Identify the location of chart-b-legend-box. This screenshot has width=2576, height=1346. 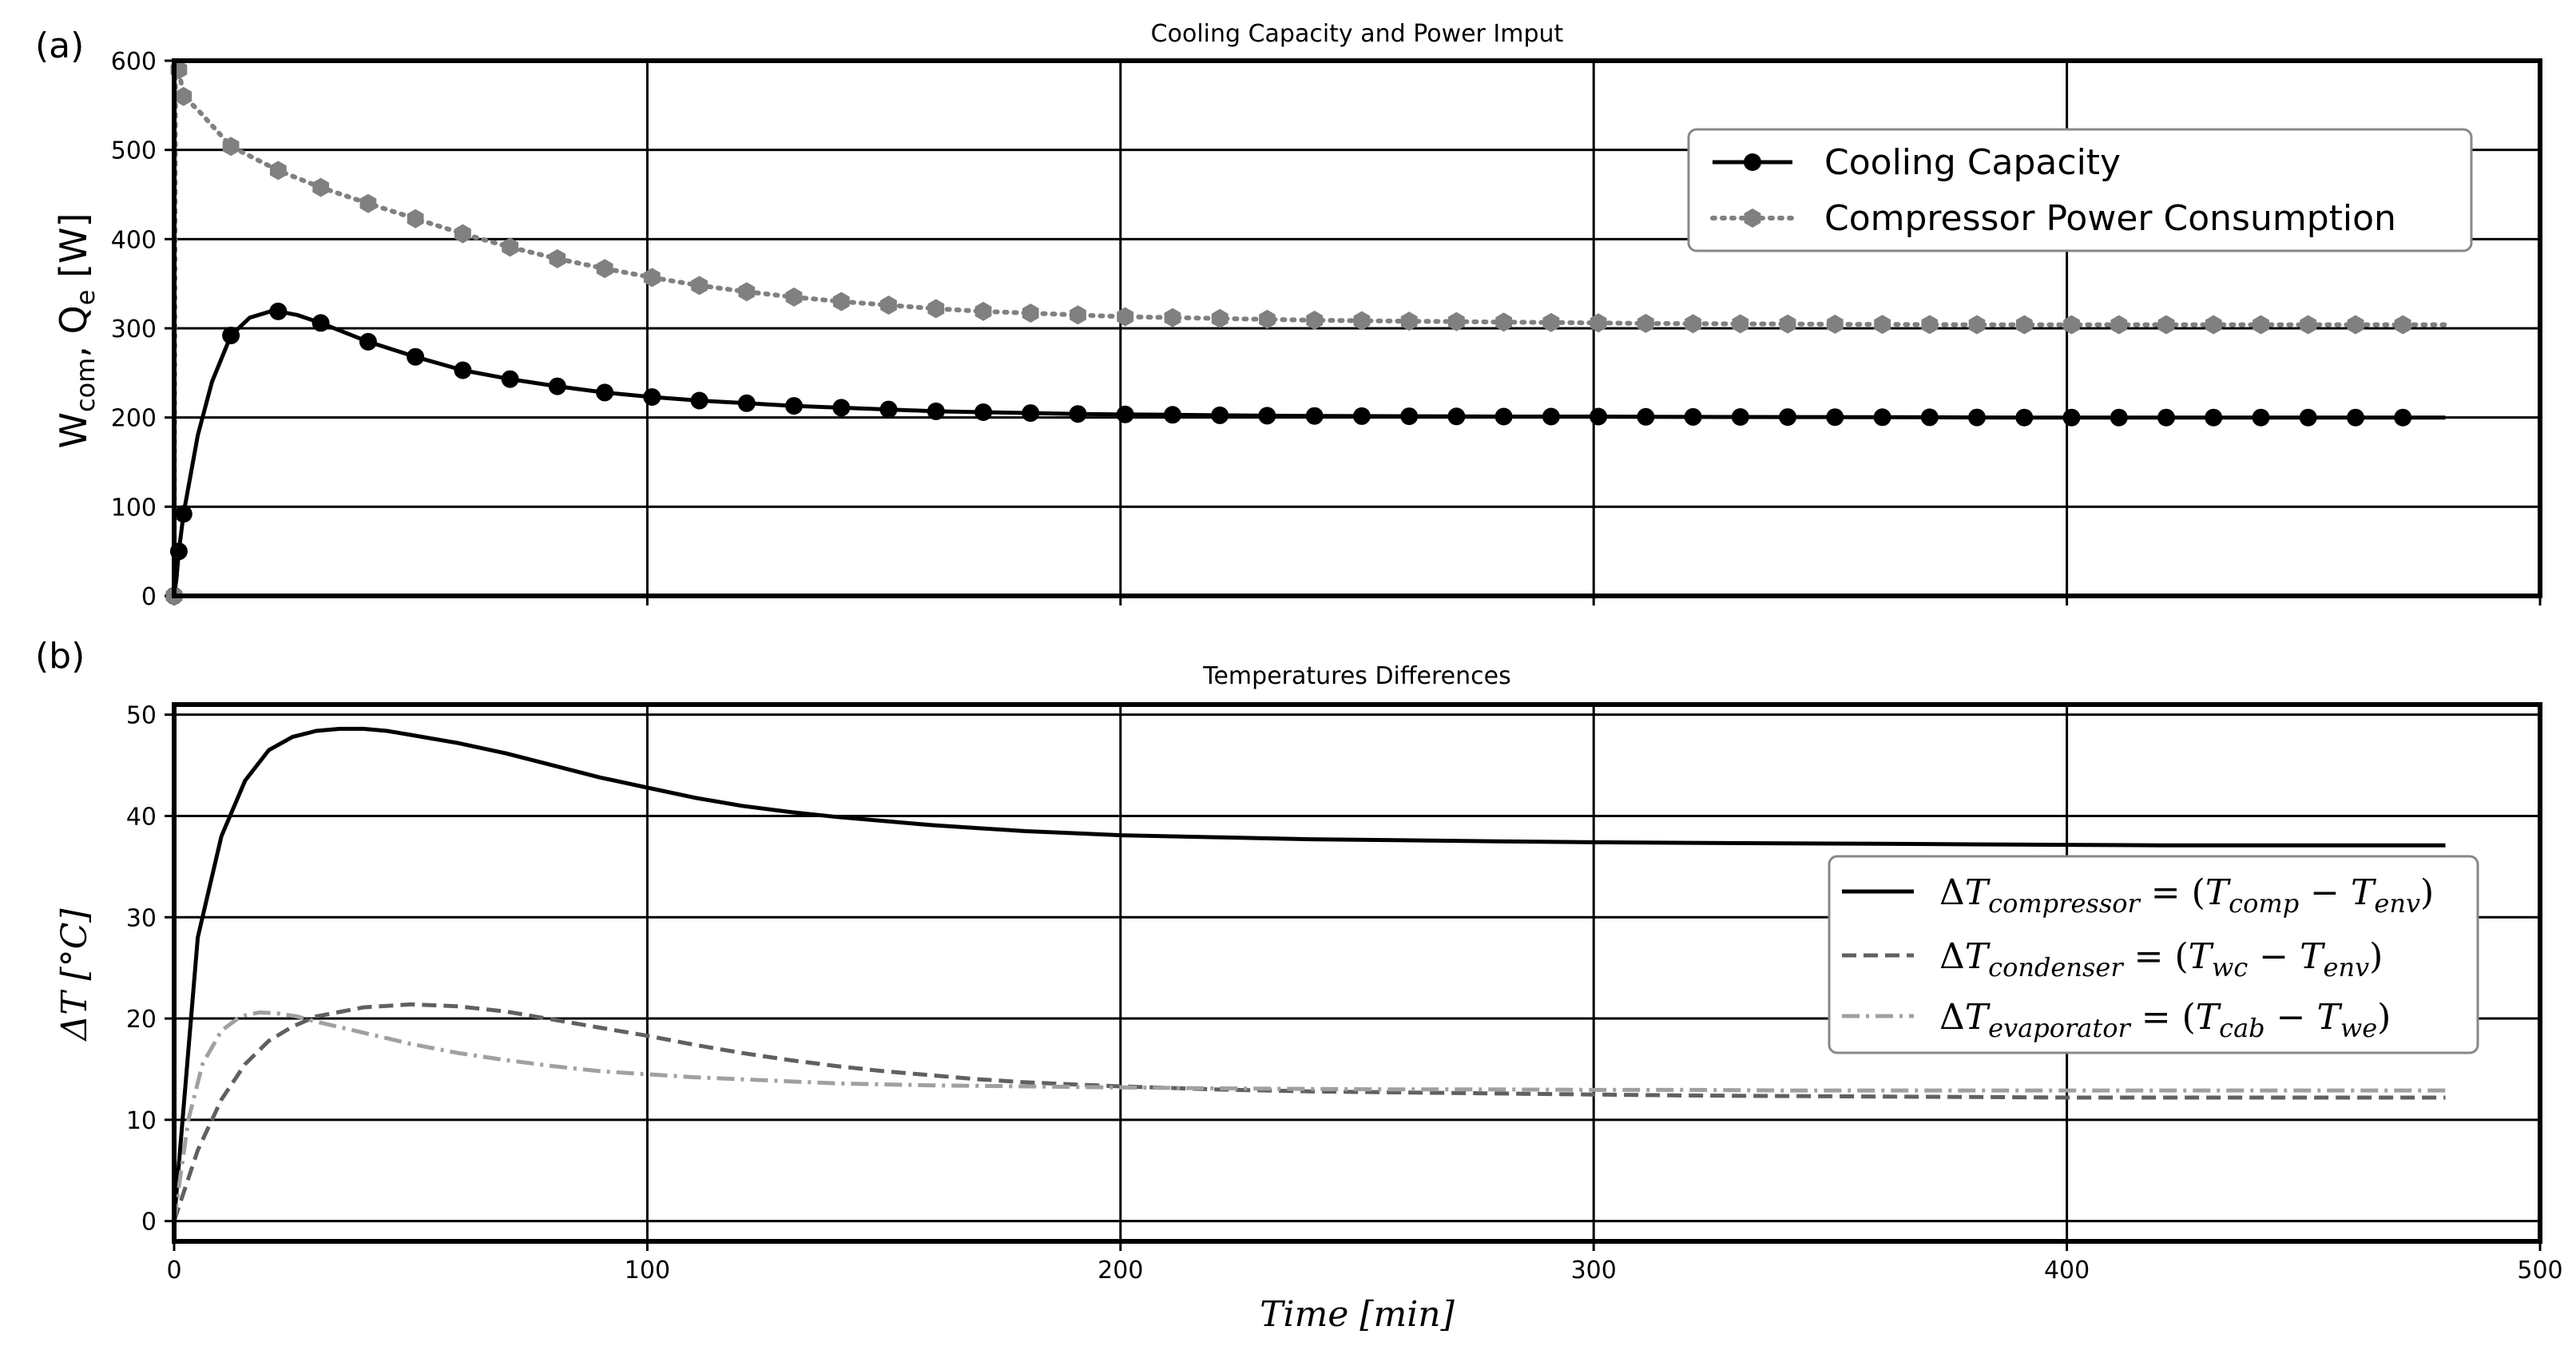
(2153, 954).